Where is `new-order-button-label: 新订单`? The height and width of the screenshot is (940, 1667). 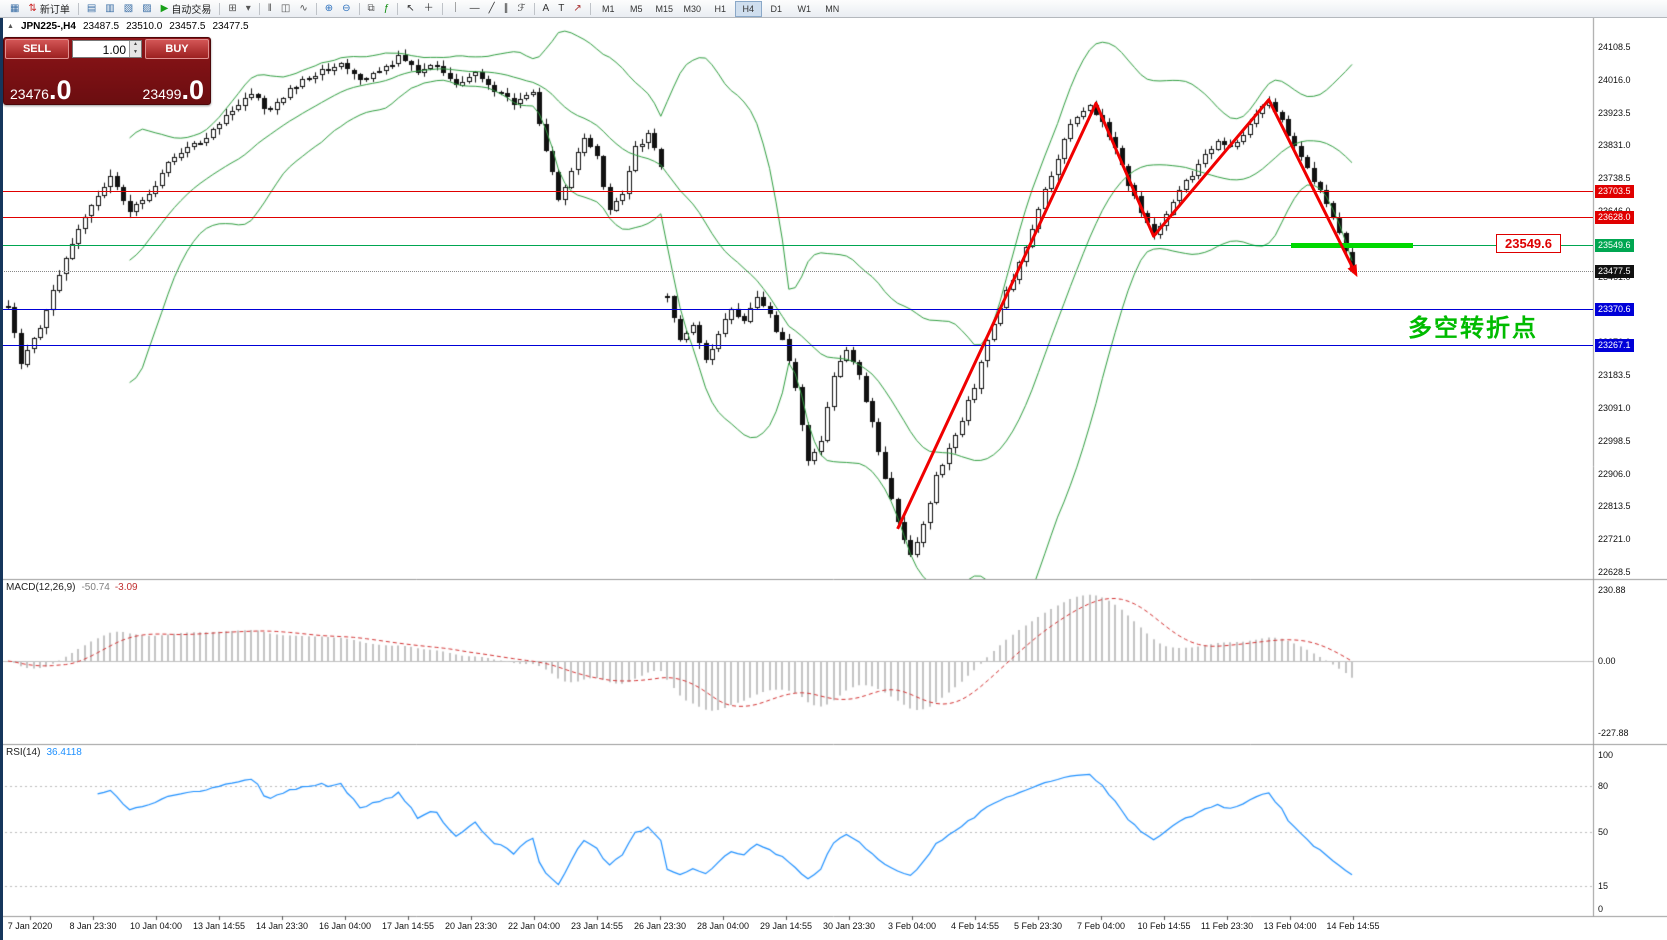
new-order-button-label: 新订单 is located at coordinates (54, 10).